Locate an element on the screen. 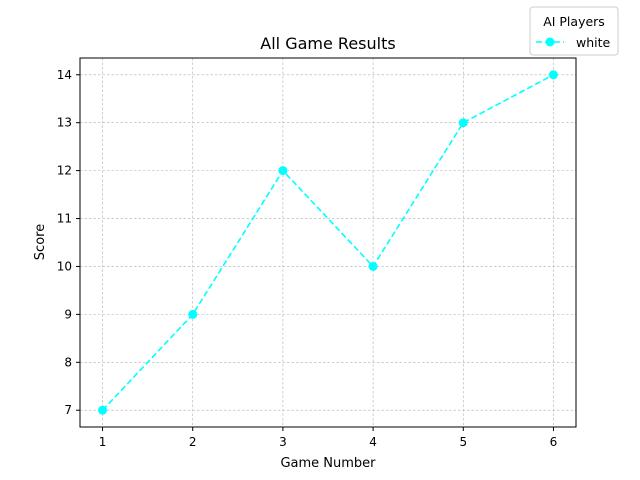 The width and height of the screenshot is (640, 480). y-axis-label: Score is located at coordinates (40, 242).